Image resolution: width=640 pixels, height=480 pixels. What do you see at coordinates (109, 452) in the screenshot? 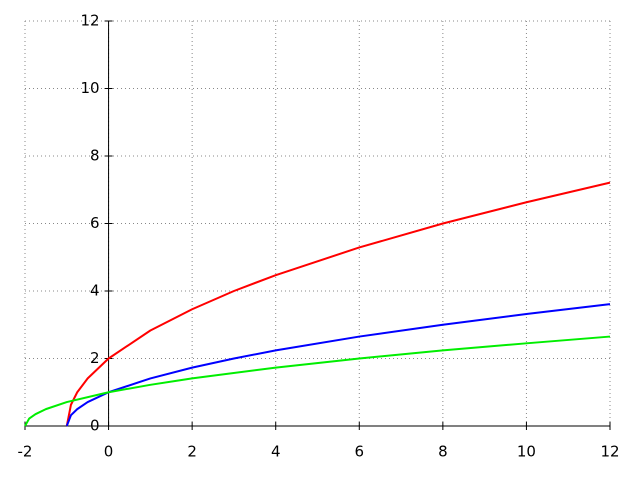
I see `x-tick-label: 0` at bounding box center [109, 452].